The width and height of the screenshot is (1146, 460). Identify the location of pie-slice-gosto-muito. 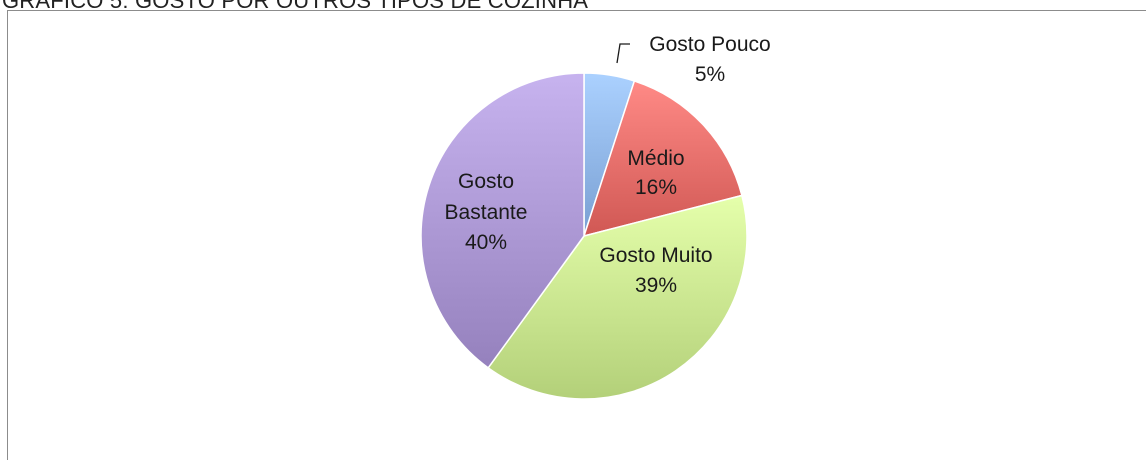
(617, 297).